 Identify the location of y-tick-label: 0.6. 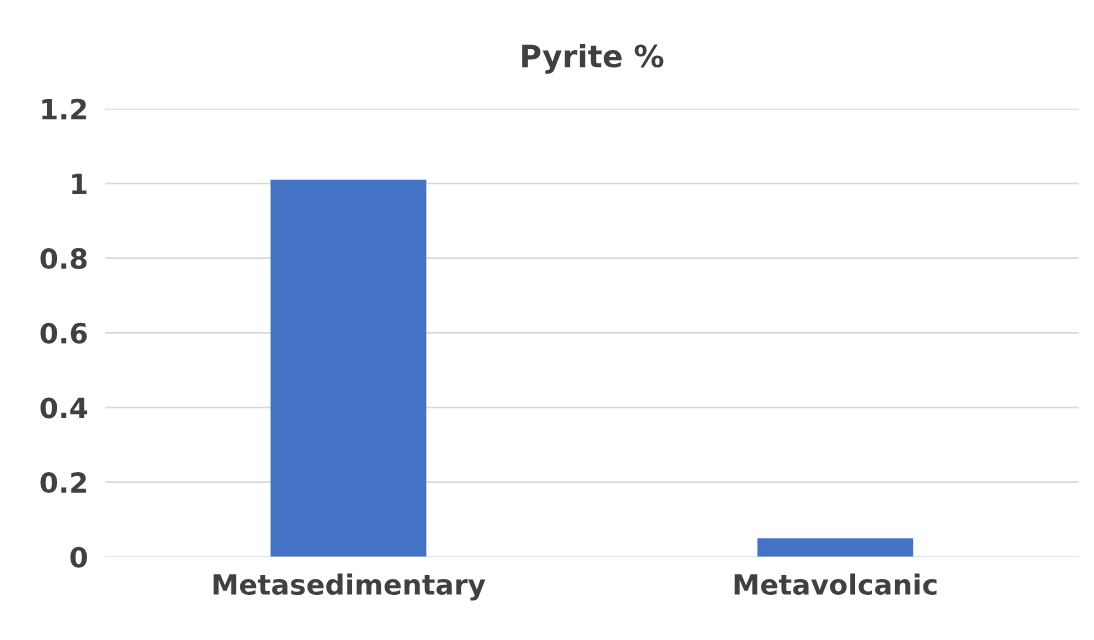
(63, 333).